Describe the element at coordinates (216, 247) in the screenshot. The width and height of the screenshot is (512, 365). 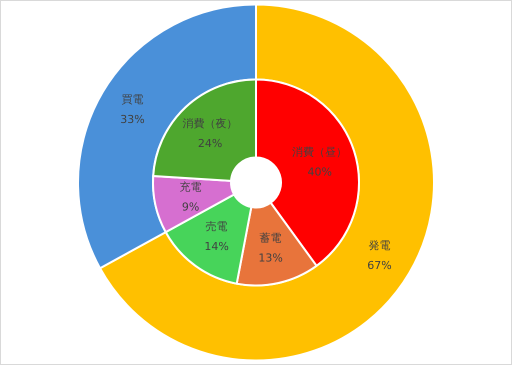
I see `data-label: 14%` at that location.